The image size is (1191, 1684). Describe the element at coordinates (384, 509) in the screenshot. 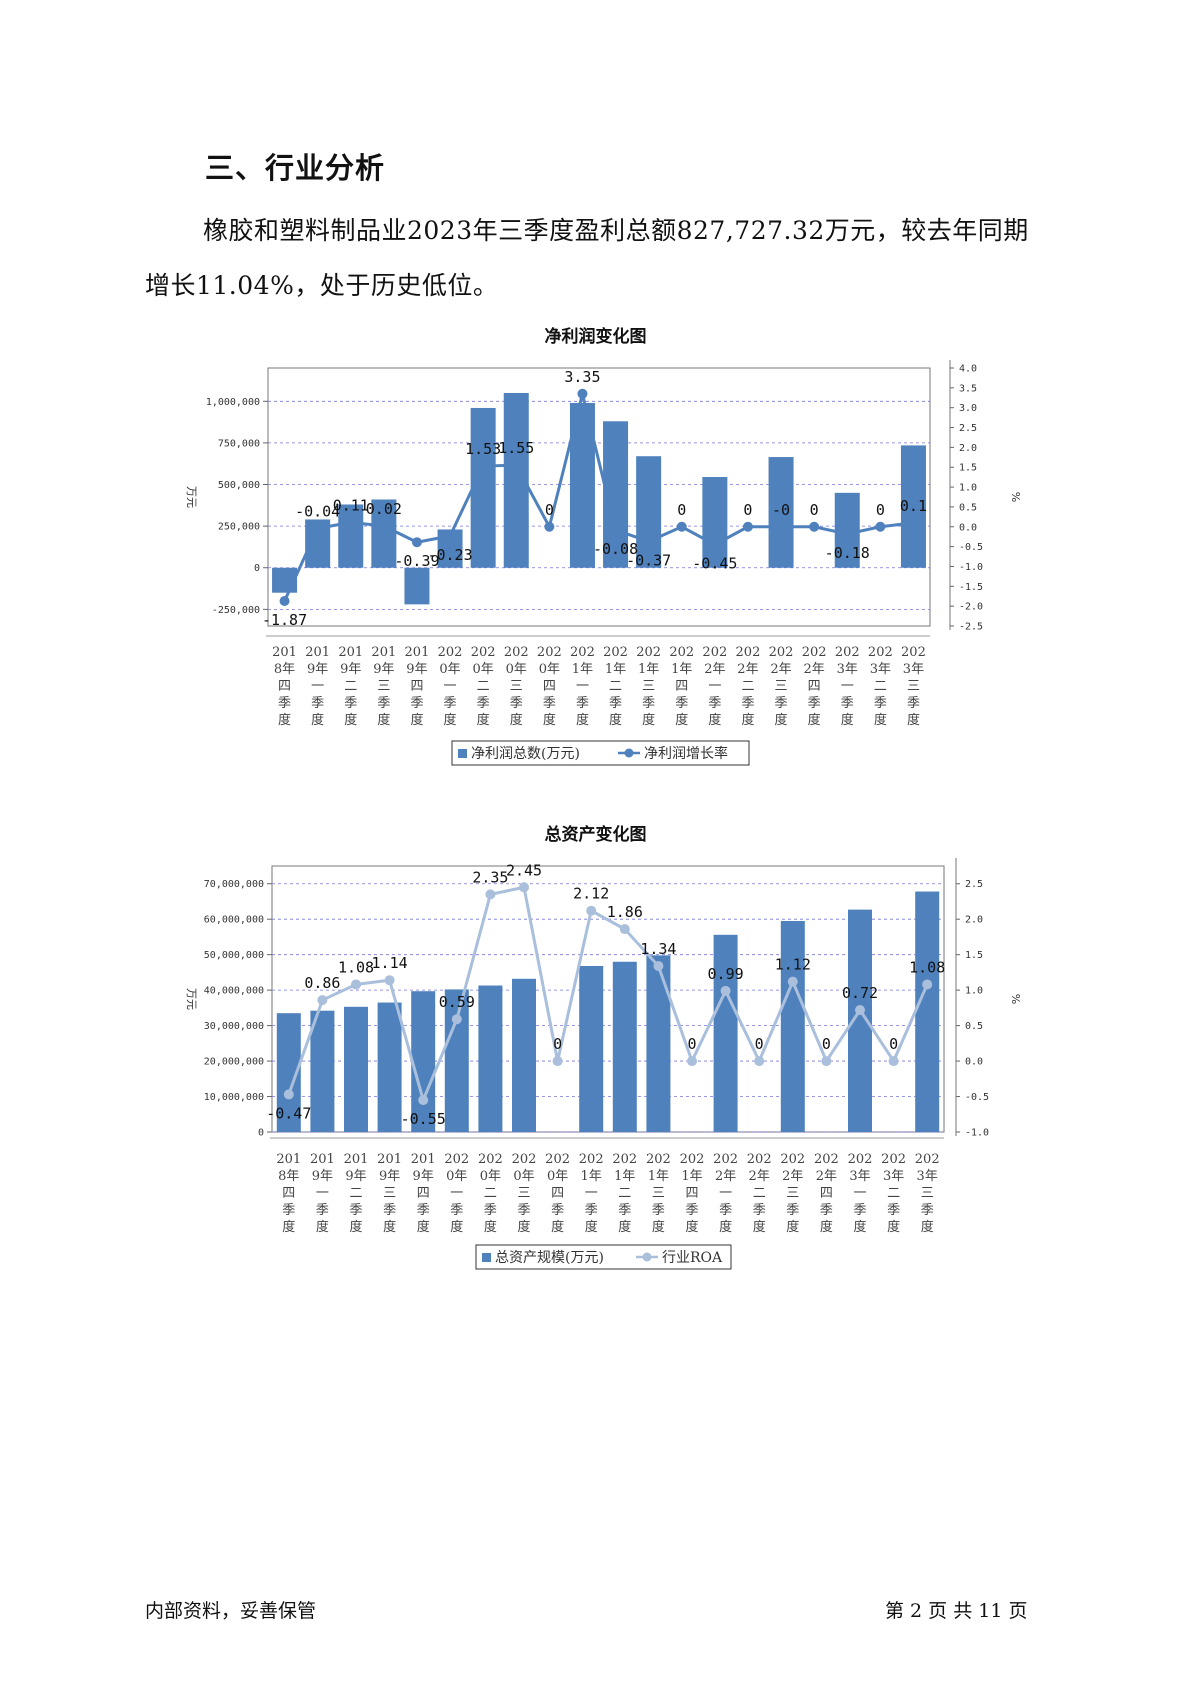

I see `data-label: 0.02` at that location.